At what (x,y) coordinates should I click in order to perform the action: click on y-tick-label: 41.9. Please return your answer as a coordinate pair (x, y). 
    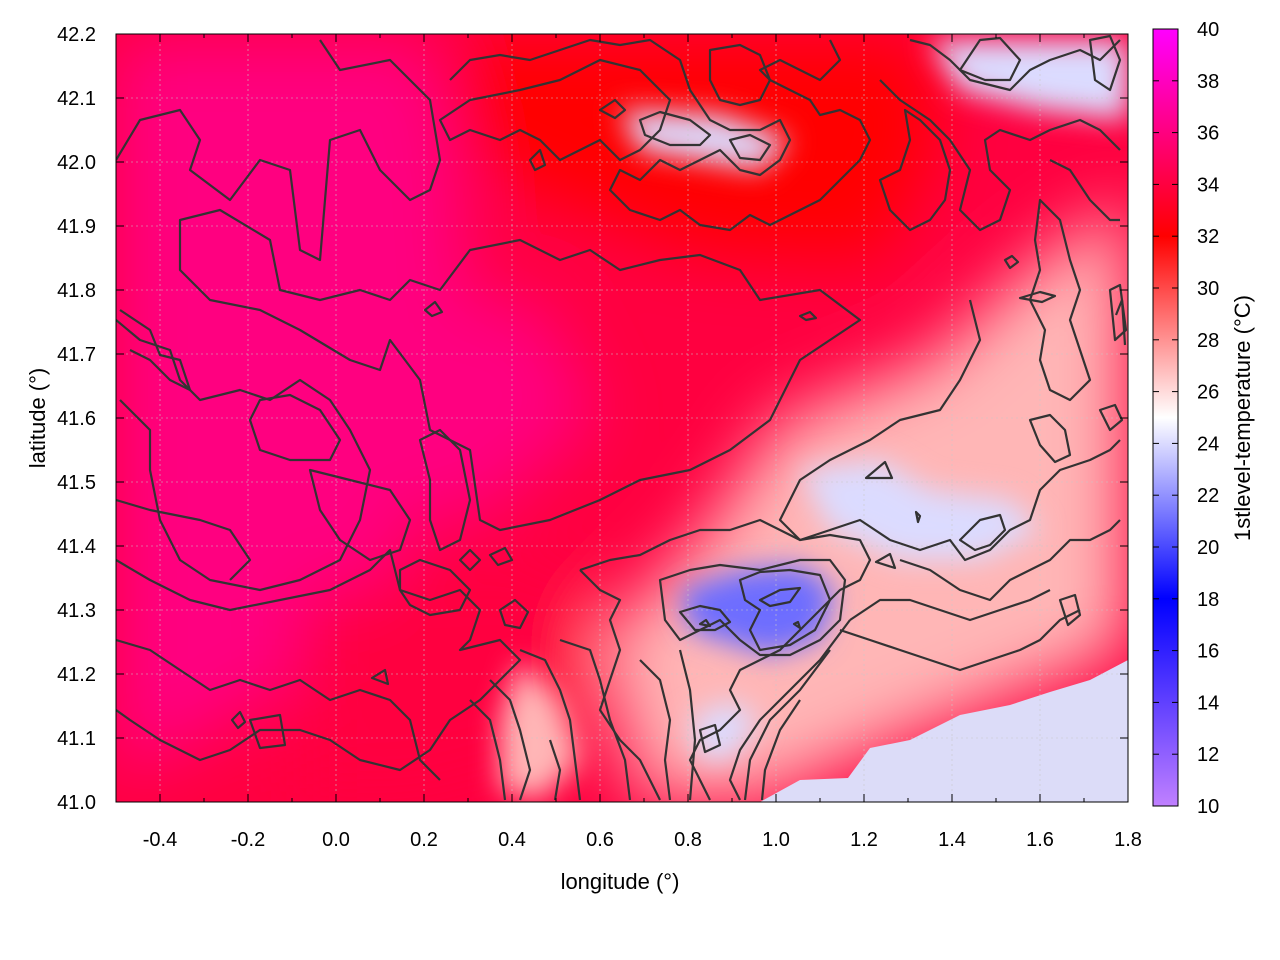
    Looking at the image, I should click on (76, 227).